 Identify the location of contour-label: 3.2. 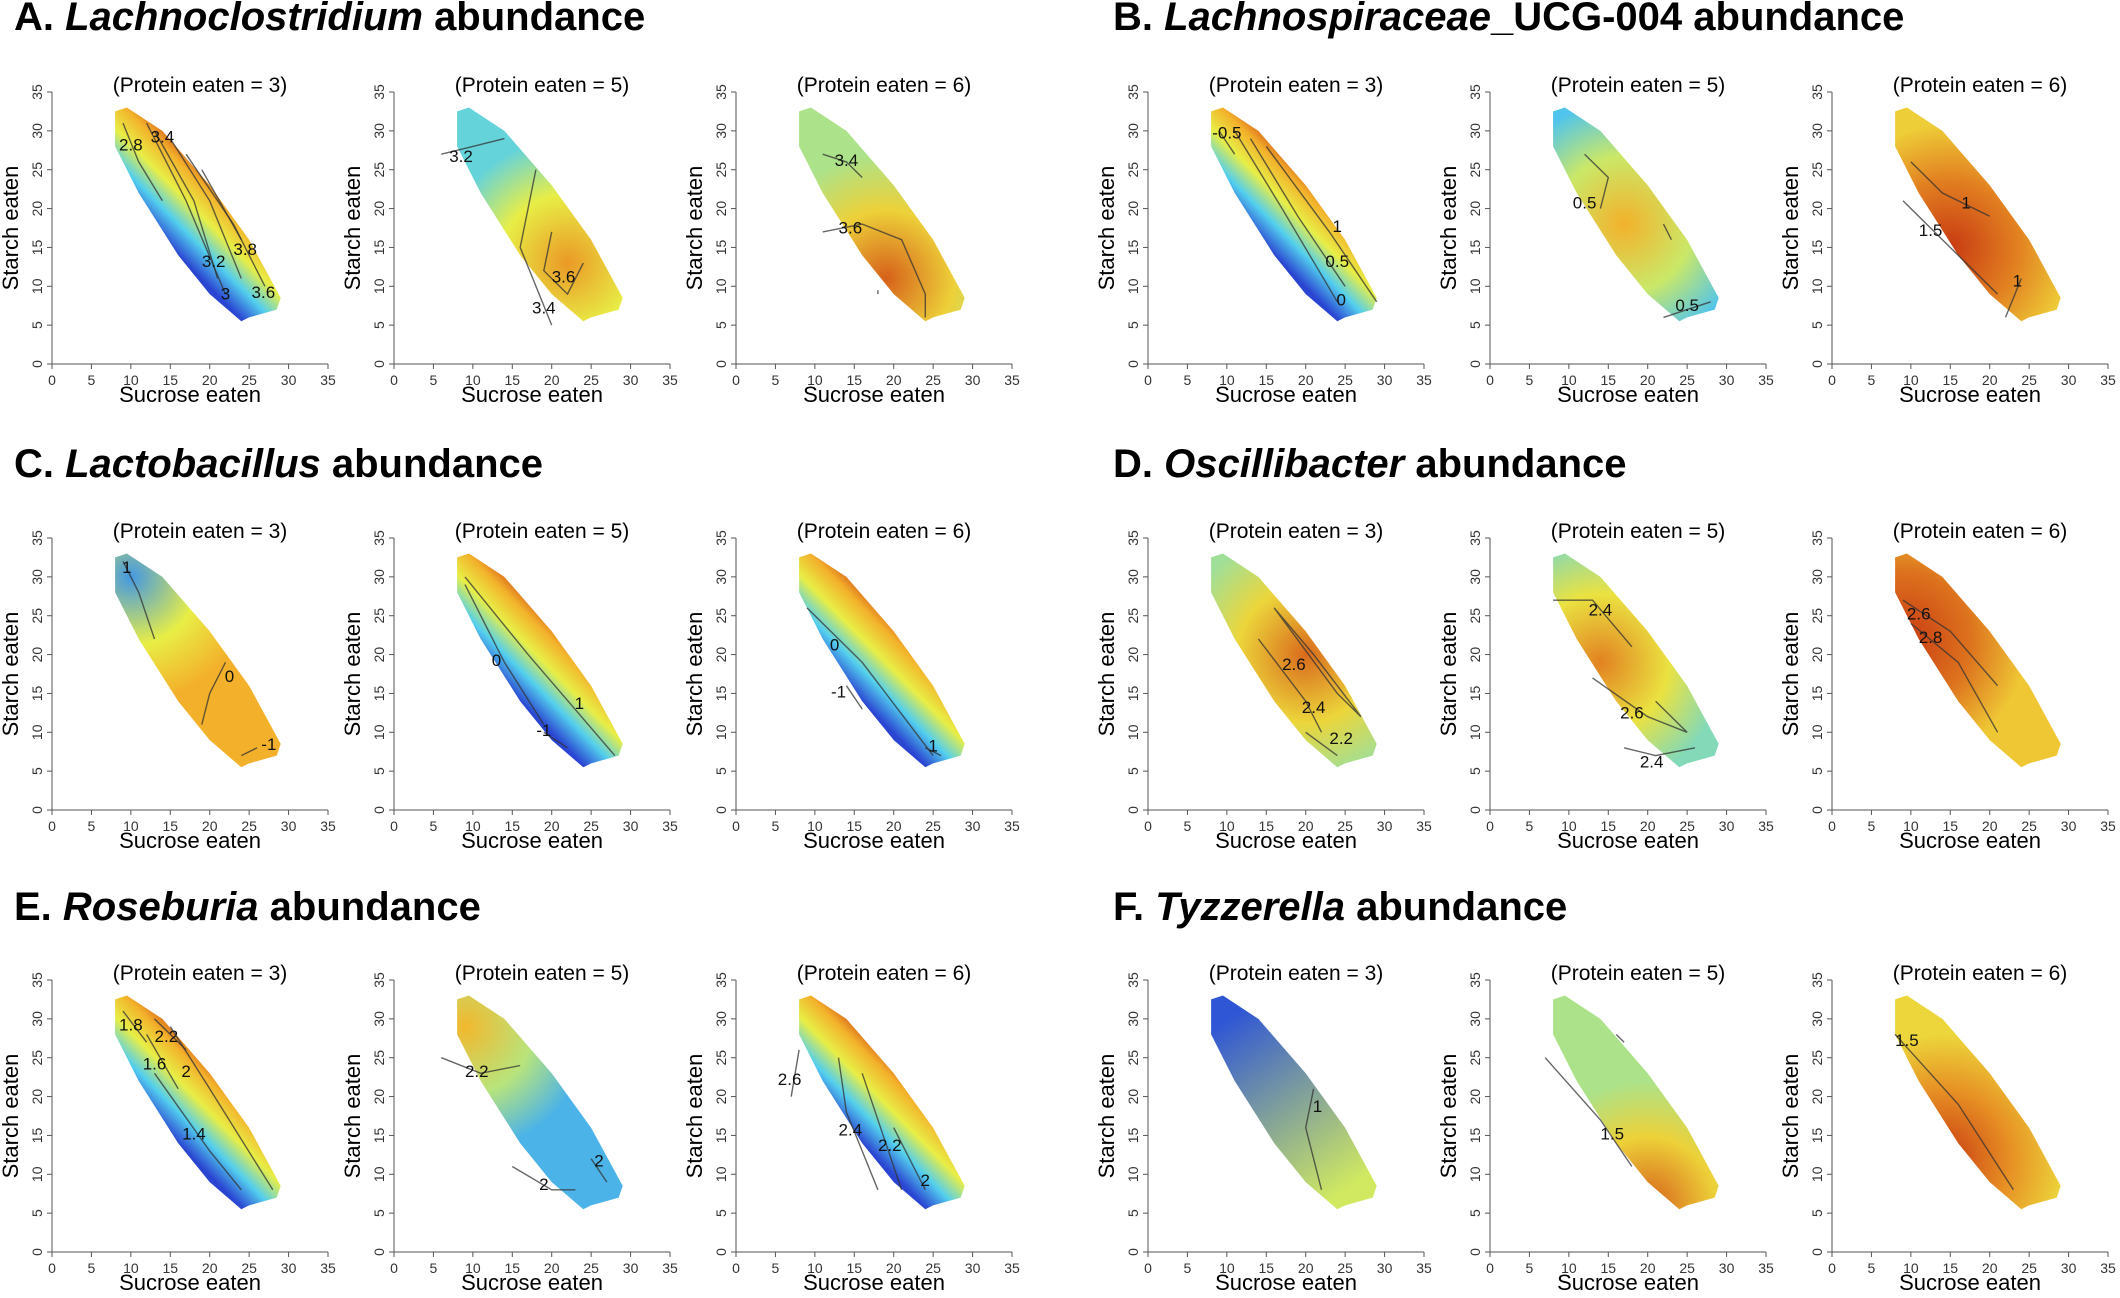
(461, 156).